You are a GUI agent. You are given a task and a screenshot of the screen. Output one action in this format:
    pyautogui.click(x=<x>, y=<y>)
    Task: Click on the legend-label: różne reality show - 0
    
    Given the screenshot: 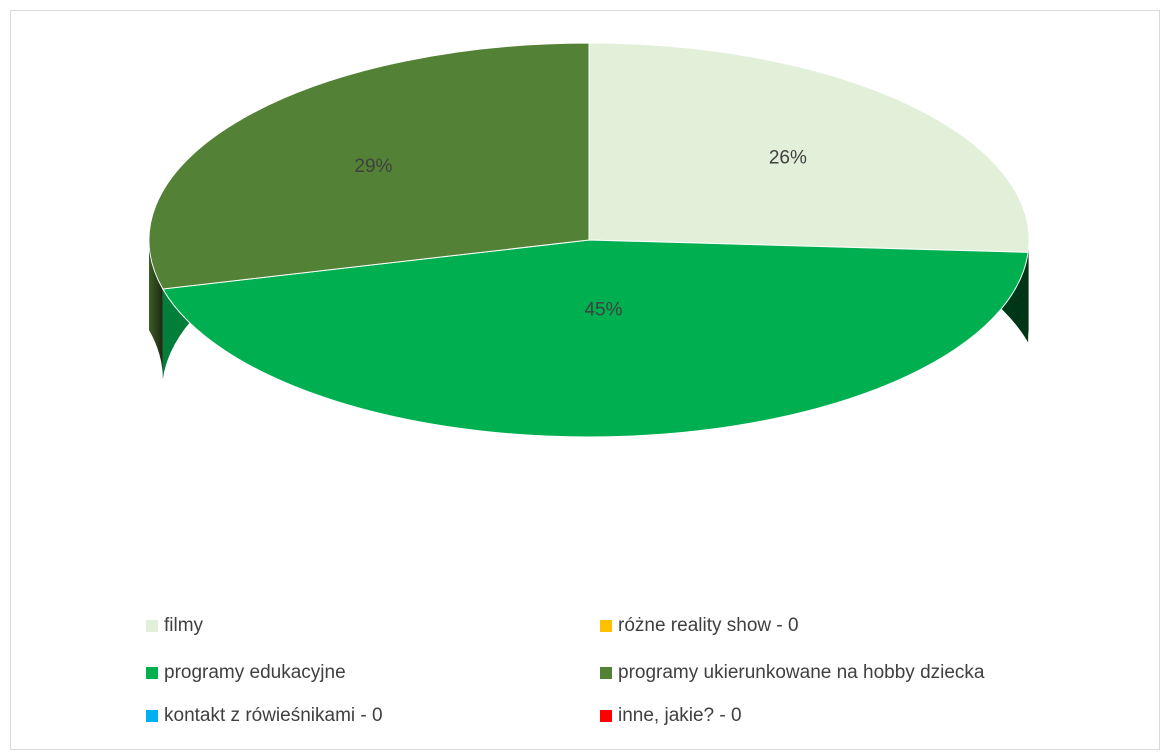 What is the action you would take?
    pyautogui.click(x=708, y=625)
    